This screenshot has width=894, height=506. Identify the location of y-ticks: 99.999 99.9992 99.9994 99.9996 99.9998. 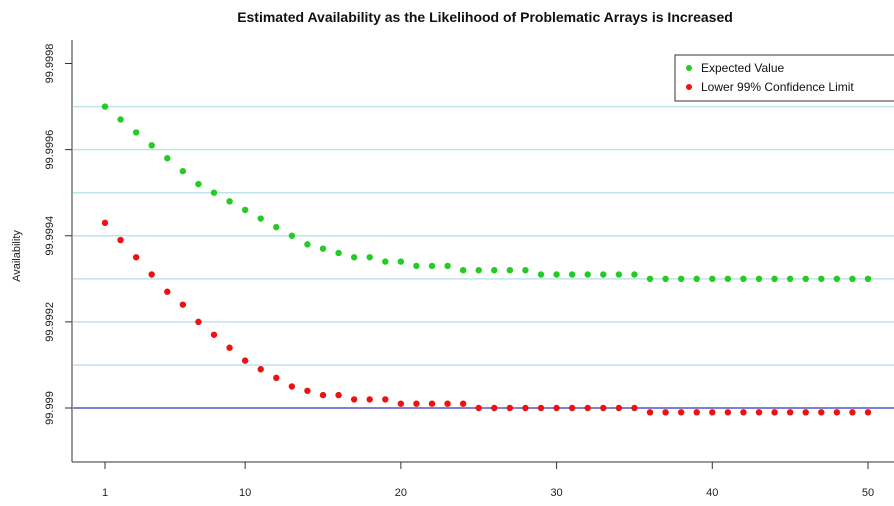
(58, 234).